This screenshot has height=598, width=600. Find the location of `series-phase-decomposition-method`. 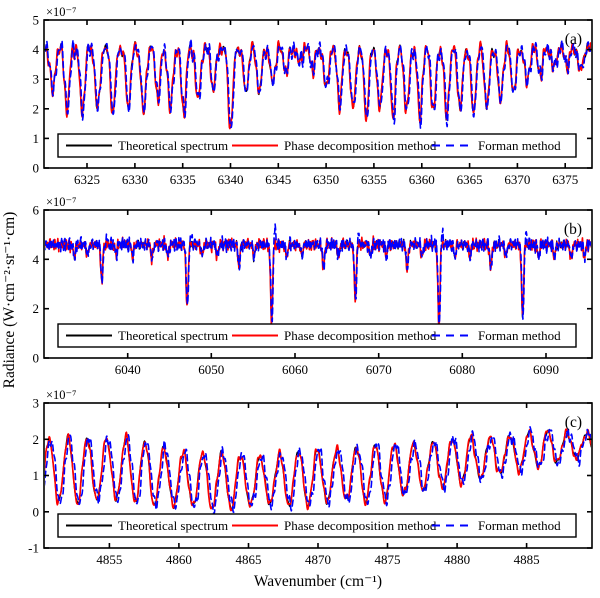

series-phase-decomposition-method is located at coordinates (318, 283).